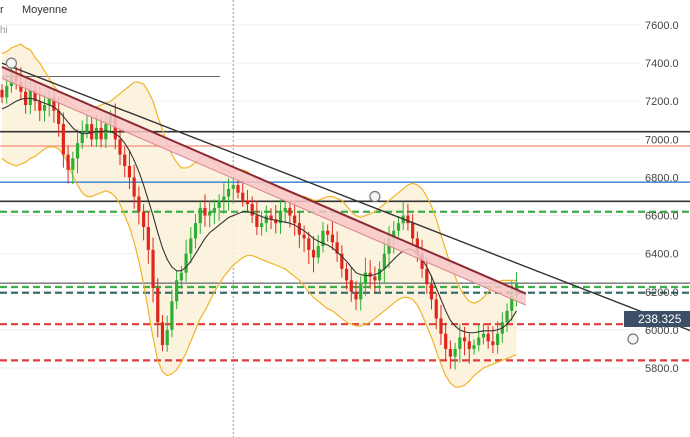 The image size is (690, 437). I want to click on y-axis-tick-label: 5800.0, so click(662, 369).